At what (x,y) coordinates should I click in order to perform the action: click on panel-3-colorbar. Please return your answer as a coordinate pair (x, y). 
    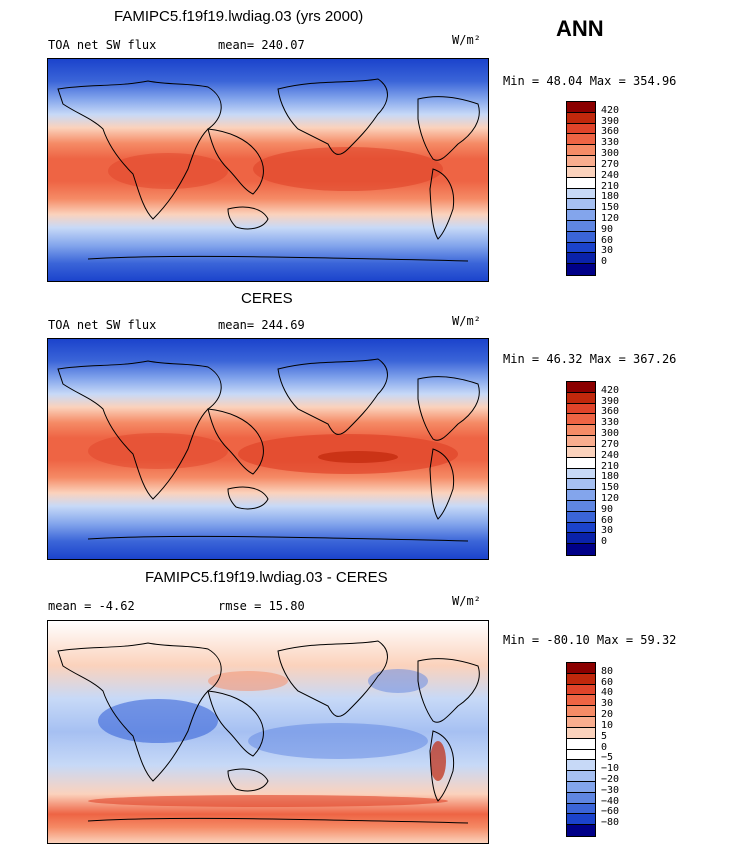
    Looking at the image, I should click on (581, 749).